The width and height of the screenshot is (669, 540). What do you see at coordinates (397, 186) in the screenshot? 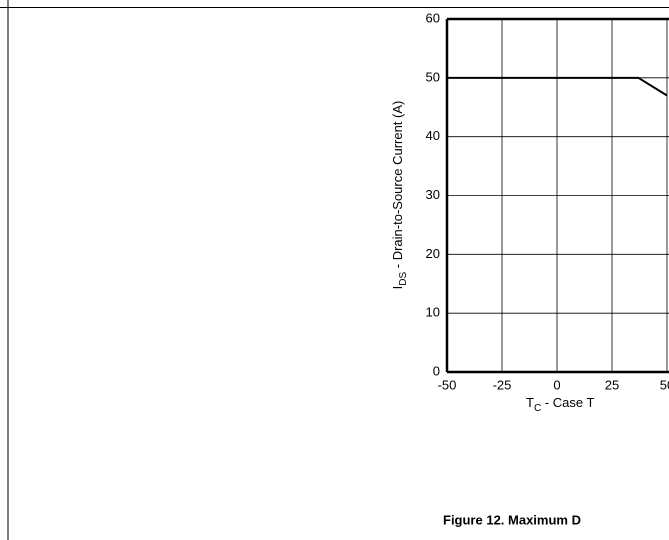
I see `y-label-rest: - Drain-to-Source Current (A)` at bounding box center [397, 186].